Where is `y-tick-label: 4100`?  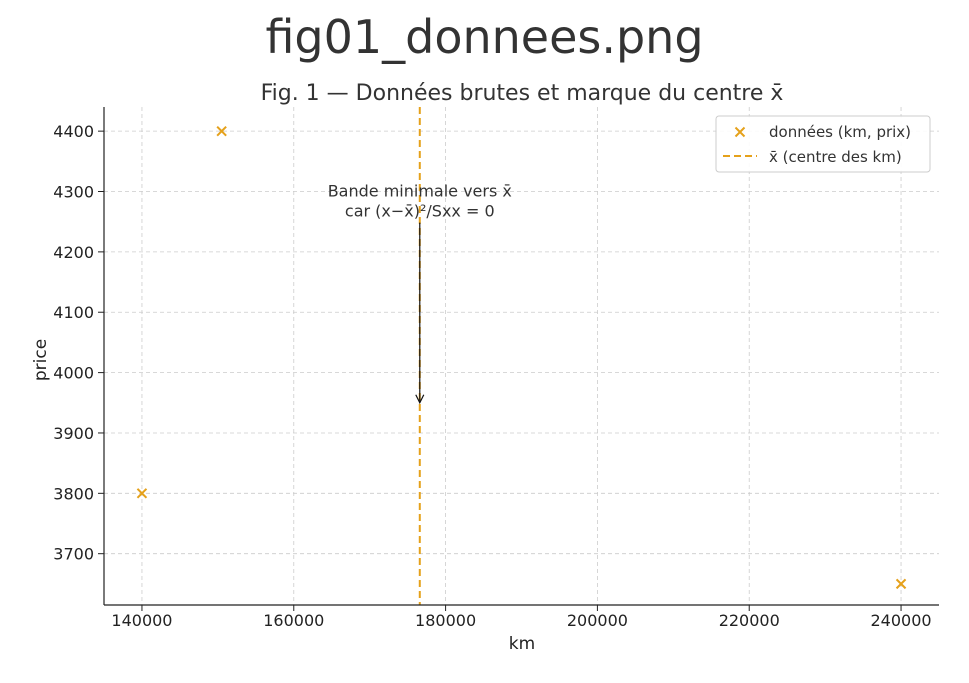 y-tick-label: 4100 is located at coordinates (73, 312).